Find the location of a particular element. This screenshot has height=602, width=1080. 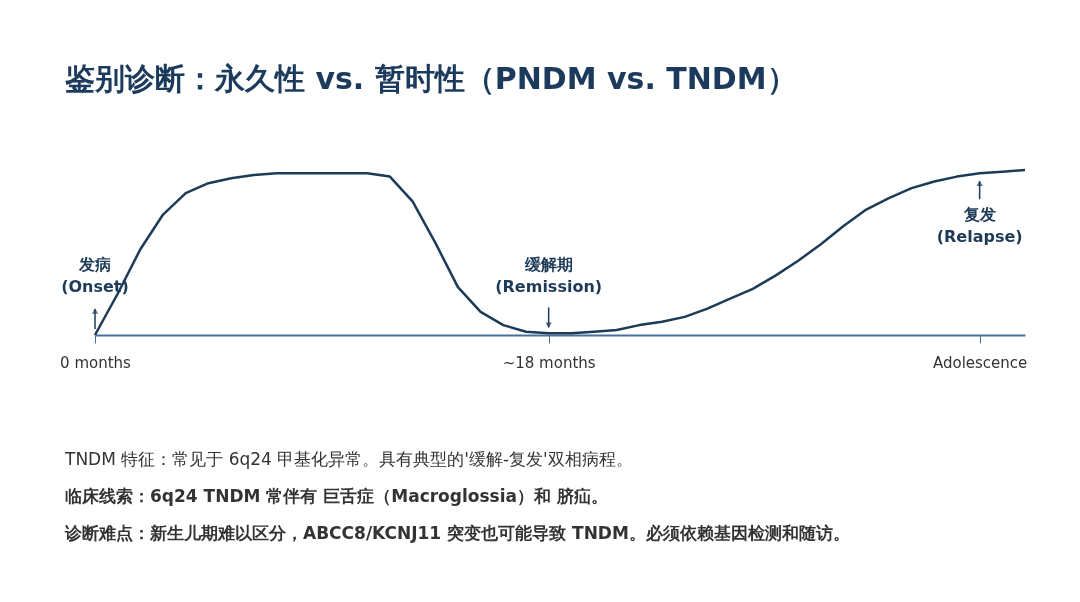

text: 临床线索：6q24 TNDM 常伴有 巨舌症（Macroglossia）和 脐疝。 is located at coordinates (336, 496).